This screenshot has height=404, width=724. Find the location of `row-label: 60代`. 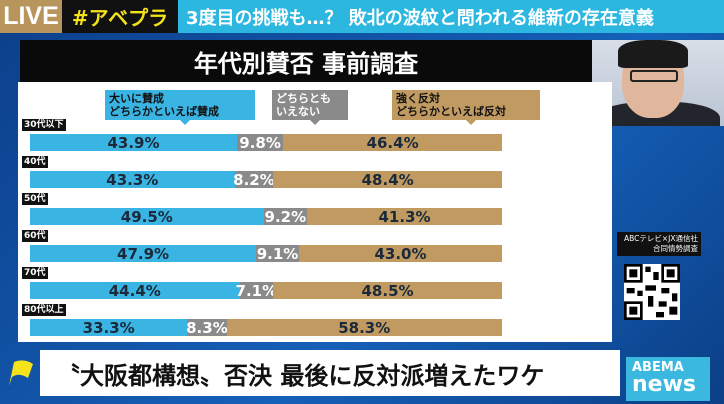

row-label: 60代 is located at coordinates (35, 236).